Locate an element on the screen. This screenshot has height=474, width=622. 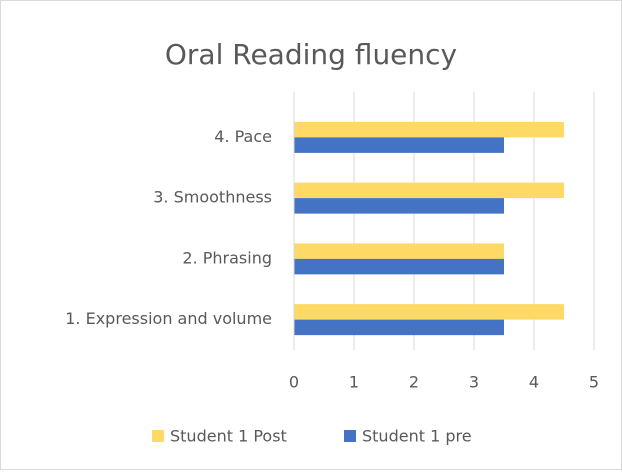
x-tick-label: 3 is located at coordinates (474, 382).